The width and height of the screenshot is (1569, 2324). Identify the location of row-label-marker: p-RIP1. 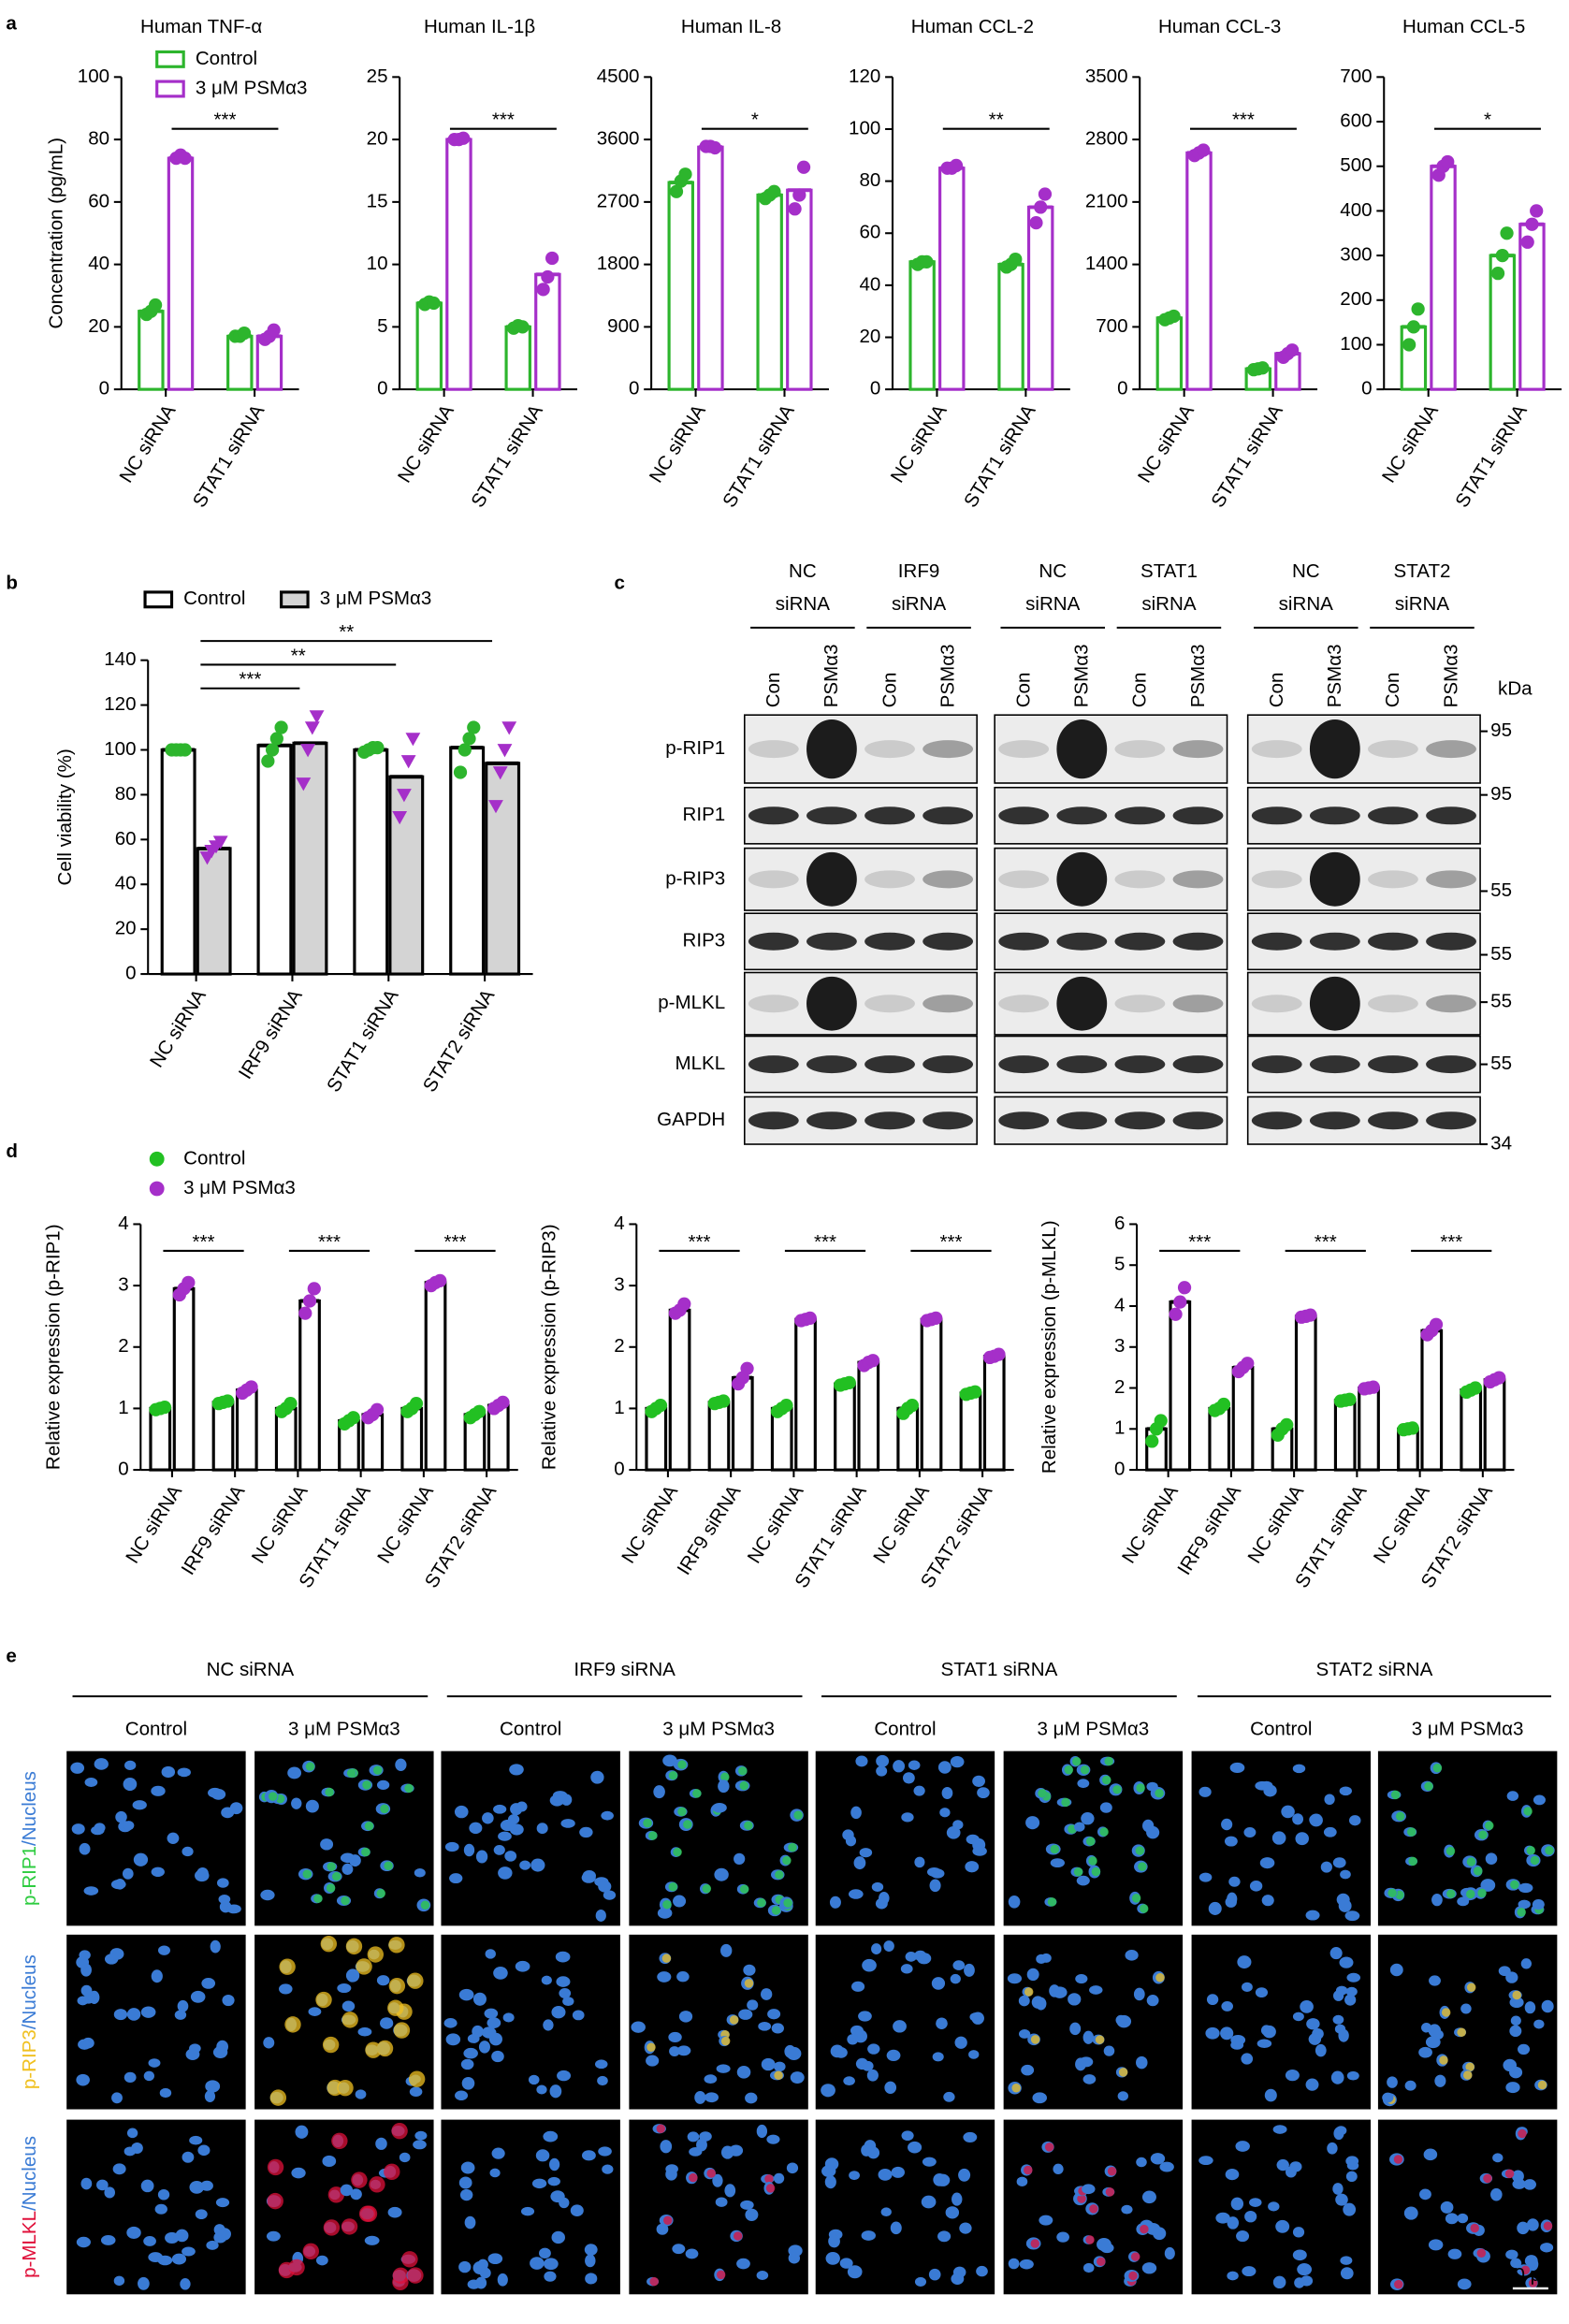
(30, 1876).